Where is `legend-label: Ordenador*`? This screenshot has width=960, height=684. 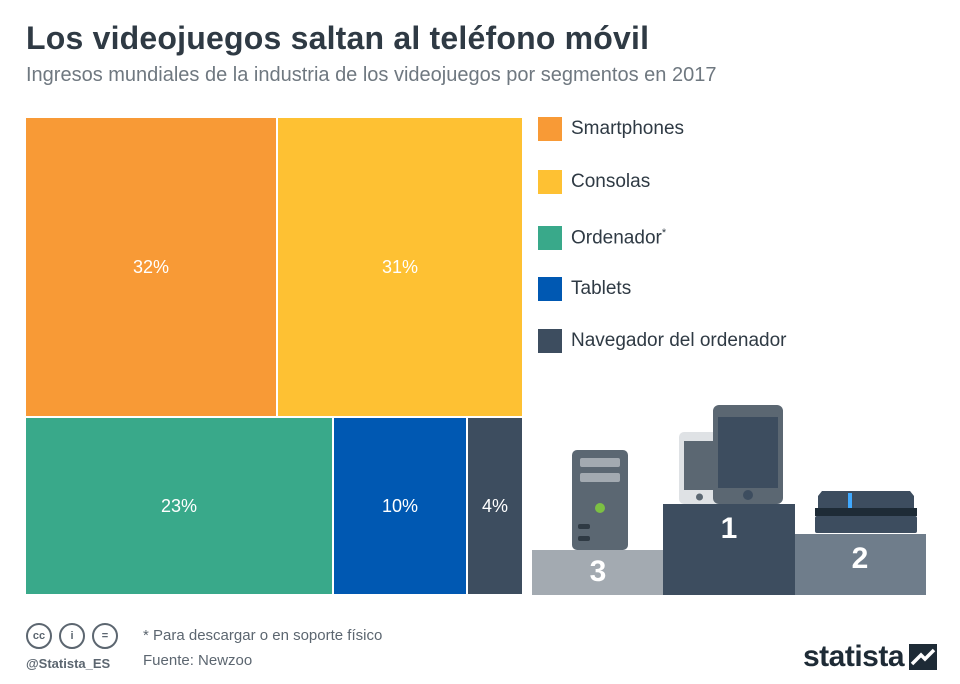 legend-label: Ordenador* is located at coordinates (619, 237).